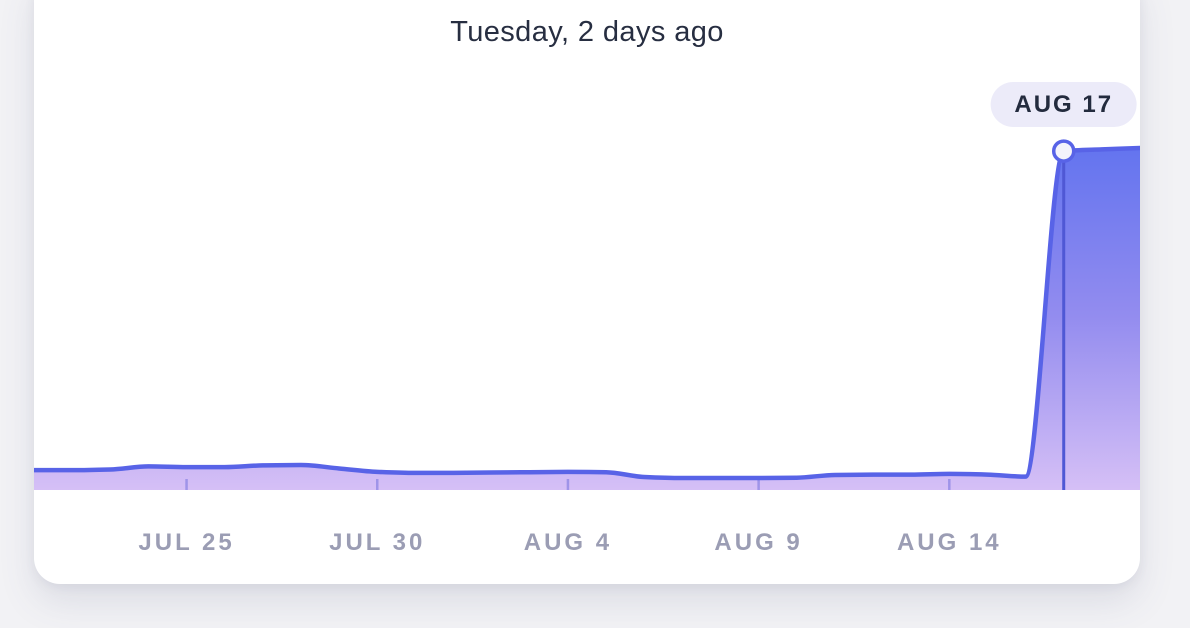  What do you see at coordinates (1064, 104) in the screenshot?
I see `selected-date-badge: AUG 17` at bounding box center [1064, 104].